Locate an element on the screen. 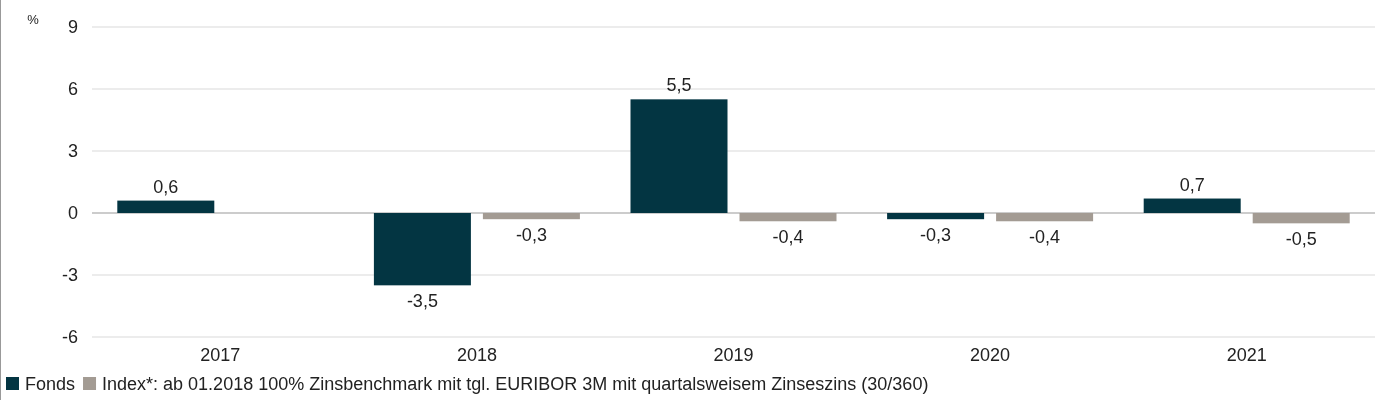 The height and width of the screenshot is (400, 1375). y-tick-label: -6 is located at coordinates (69, 337).